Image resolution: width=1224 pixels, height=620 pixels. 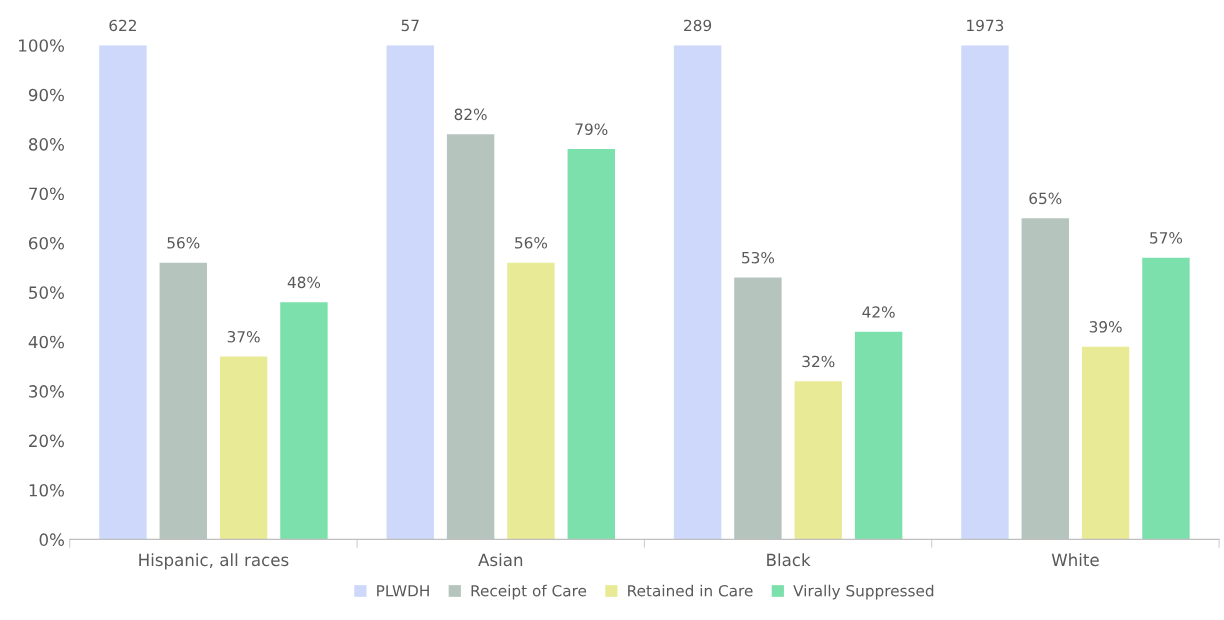 What do you see at coordinates (1105, 327) in the screenshot?
I see `data-label: 39%` at bounding box center [1105, 327].